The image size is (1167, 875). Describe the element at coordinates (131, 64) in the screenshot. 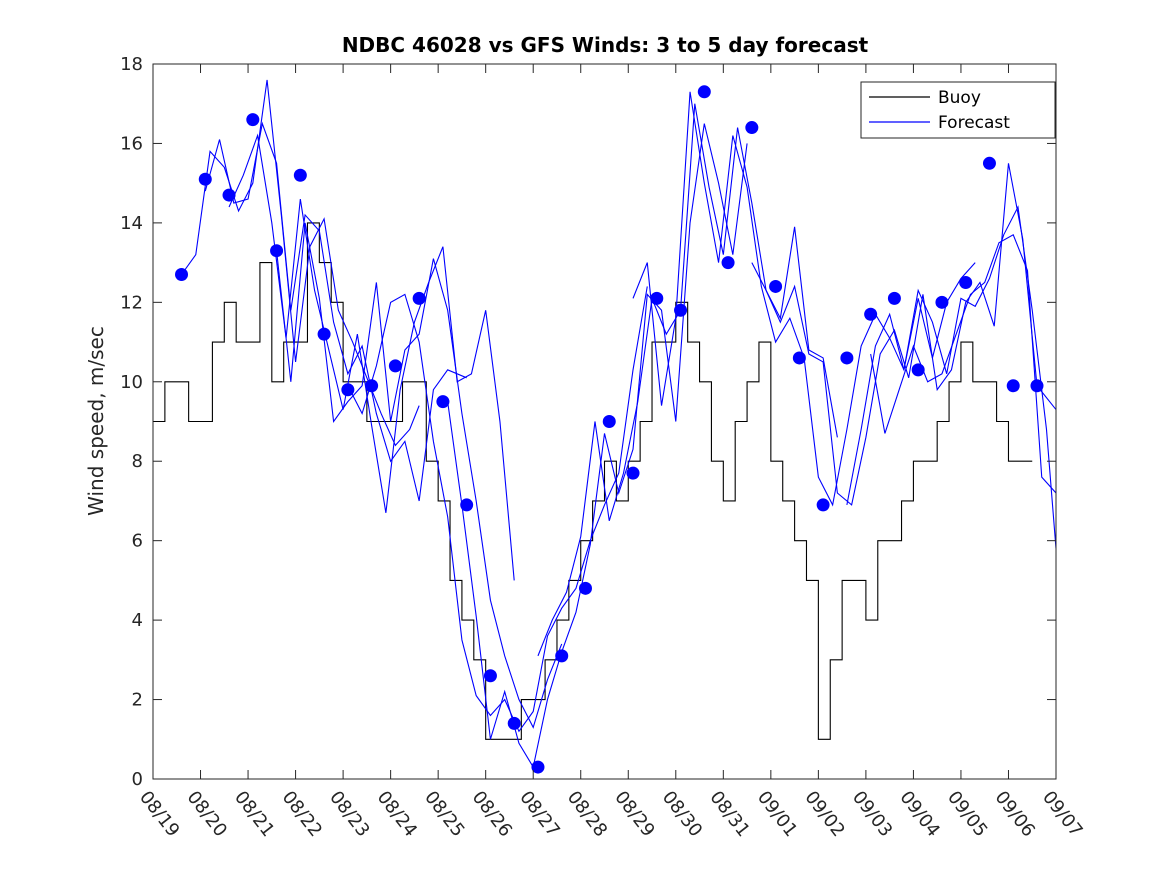

I see `y-tick-label: 18` at that location.